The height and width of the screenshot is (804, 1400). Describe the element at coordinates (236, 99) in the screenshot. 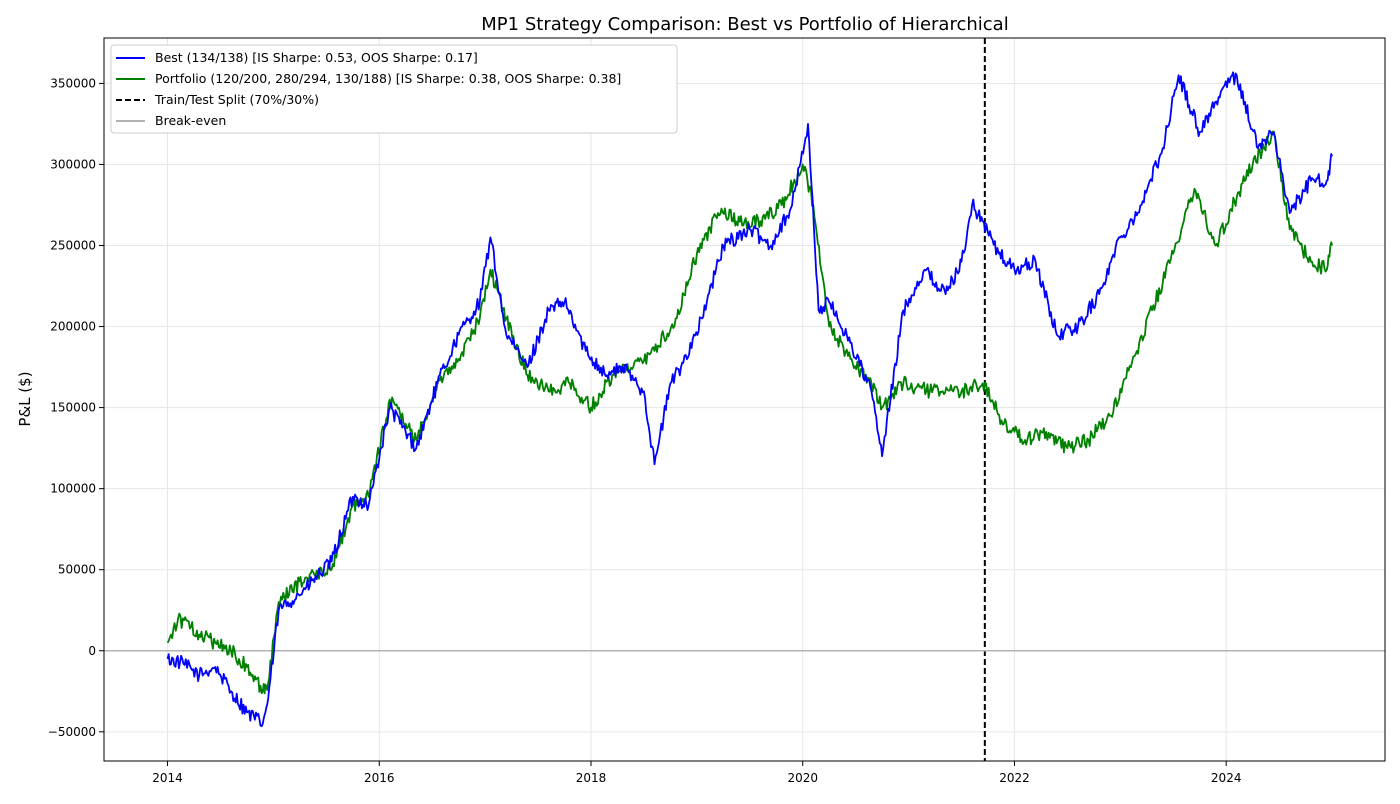

I see `legend-entry-split-label: Train/Test Split (70%/30%)` at that location.